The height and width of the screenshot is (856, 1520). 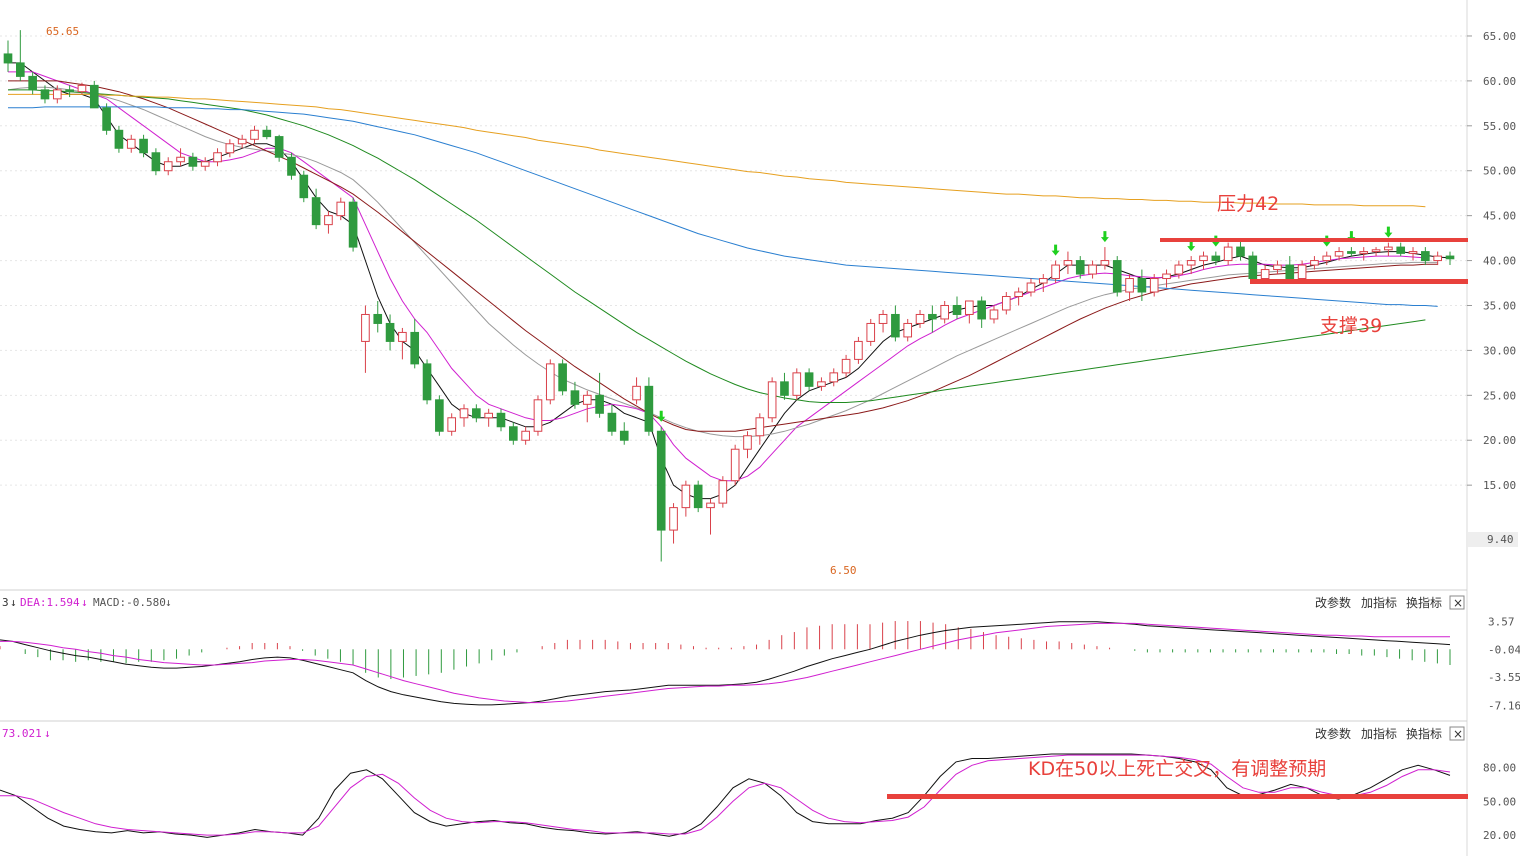 I want to click on resistance-label: 压力42, so click(x=1248, y=204).